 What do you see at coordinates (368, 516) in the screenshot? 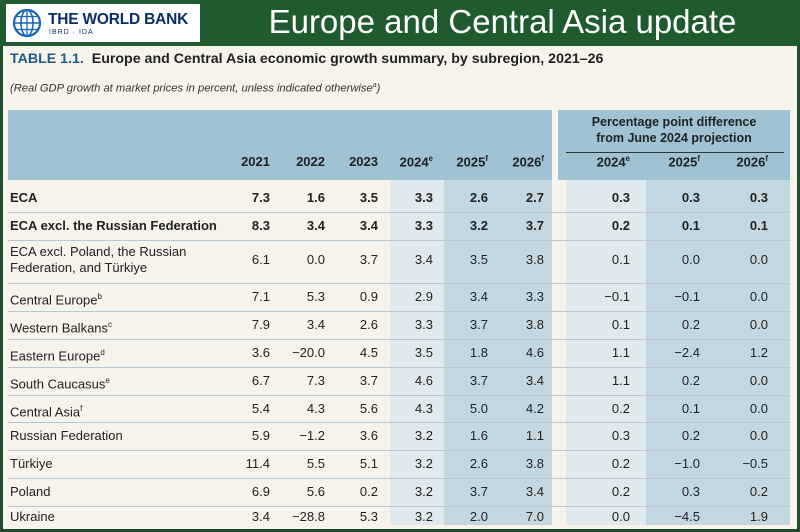
I see `value-cell: 5.3` at bounding box center [368, 516].